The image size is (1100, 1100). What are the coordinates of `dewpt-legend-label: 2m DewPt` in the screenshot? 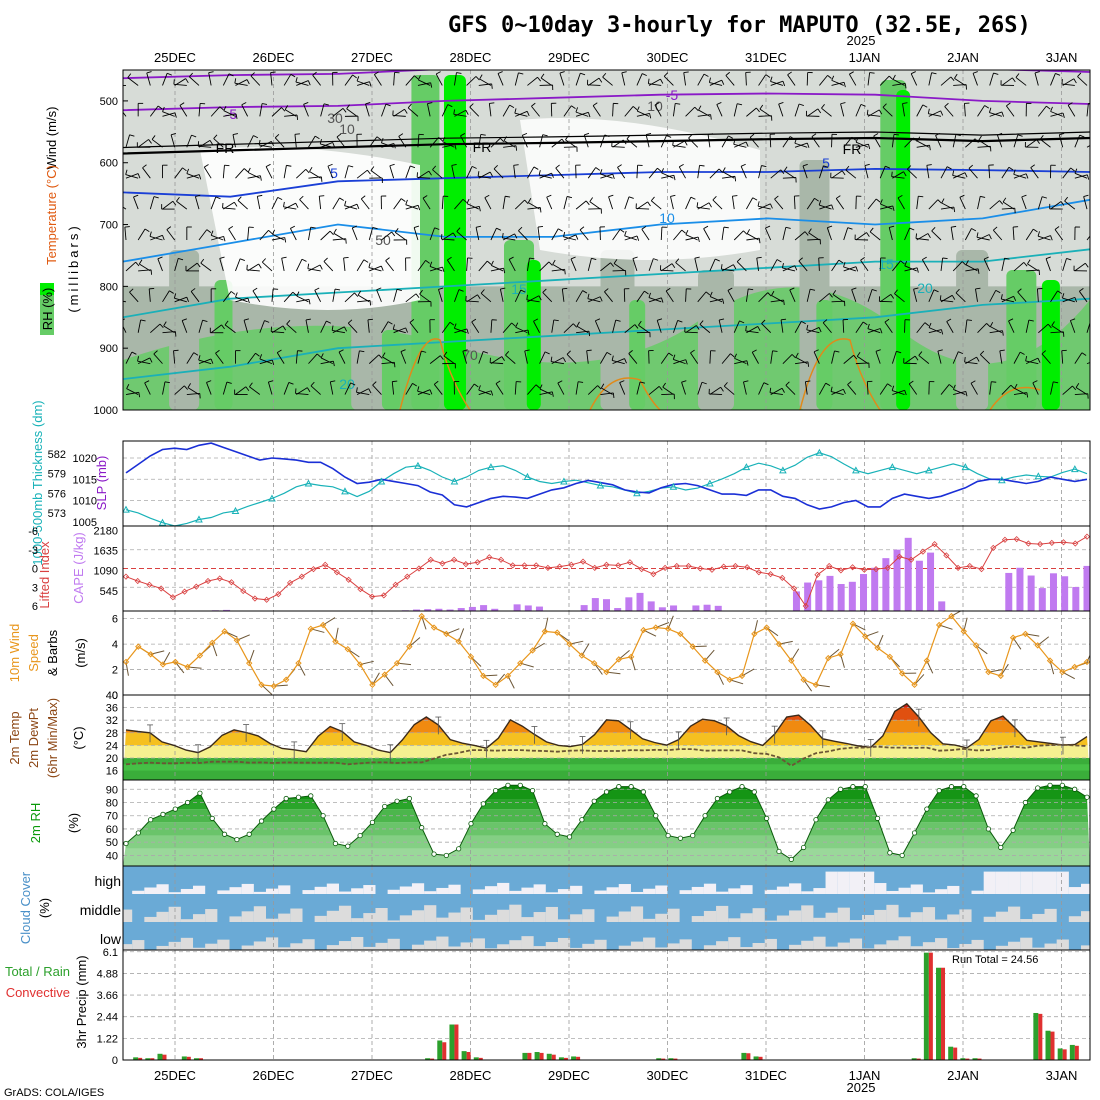 It's located at (33, 738).